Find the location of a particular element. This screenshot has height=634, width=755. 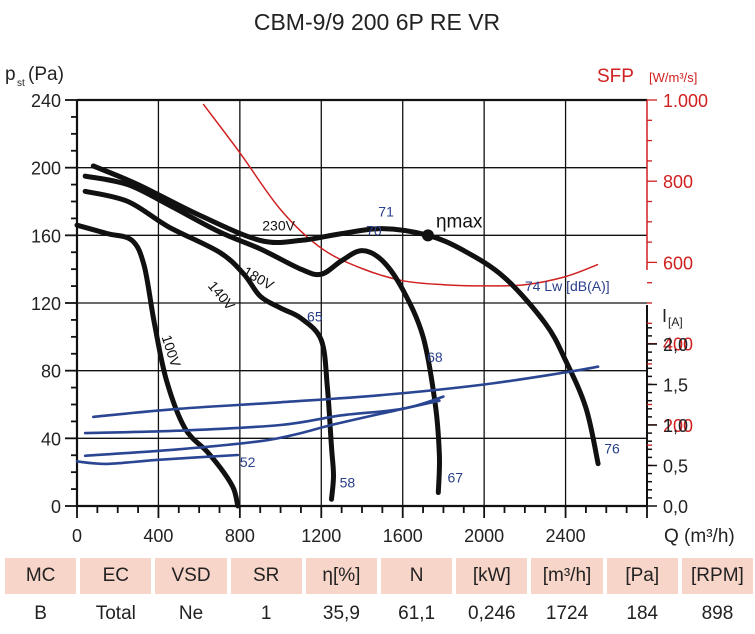

table-value-cell: B is located at coordinates (40, 613).